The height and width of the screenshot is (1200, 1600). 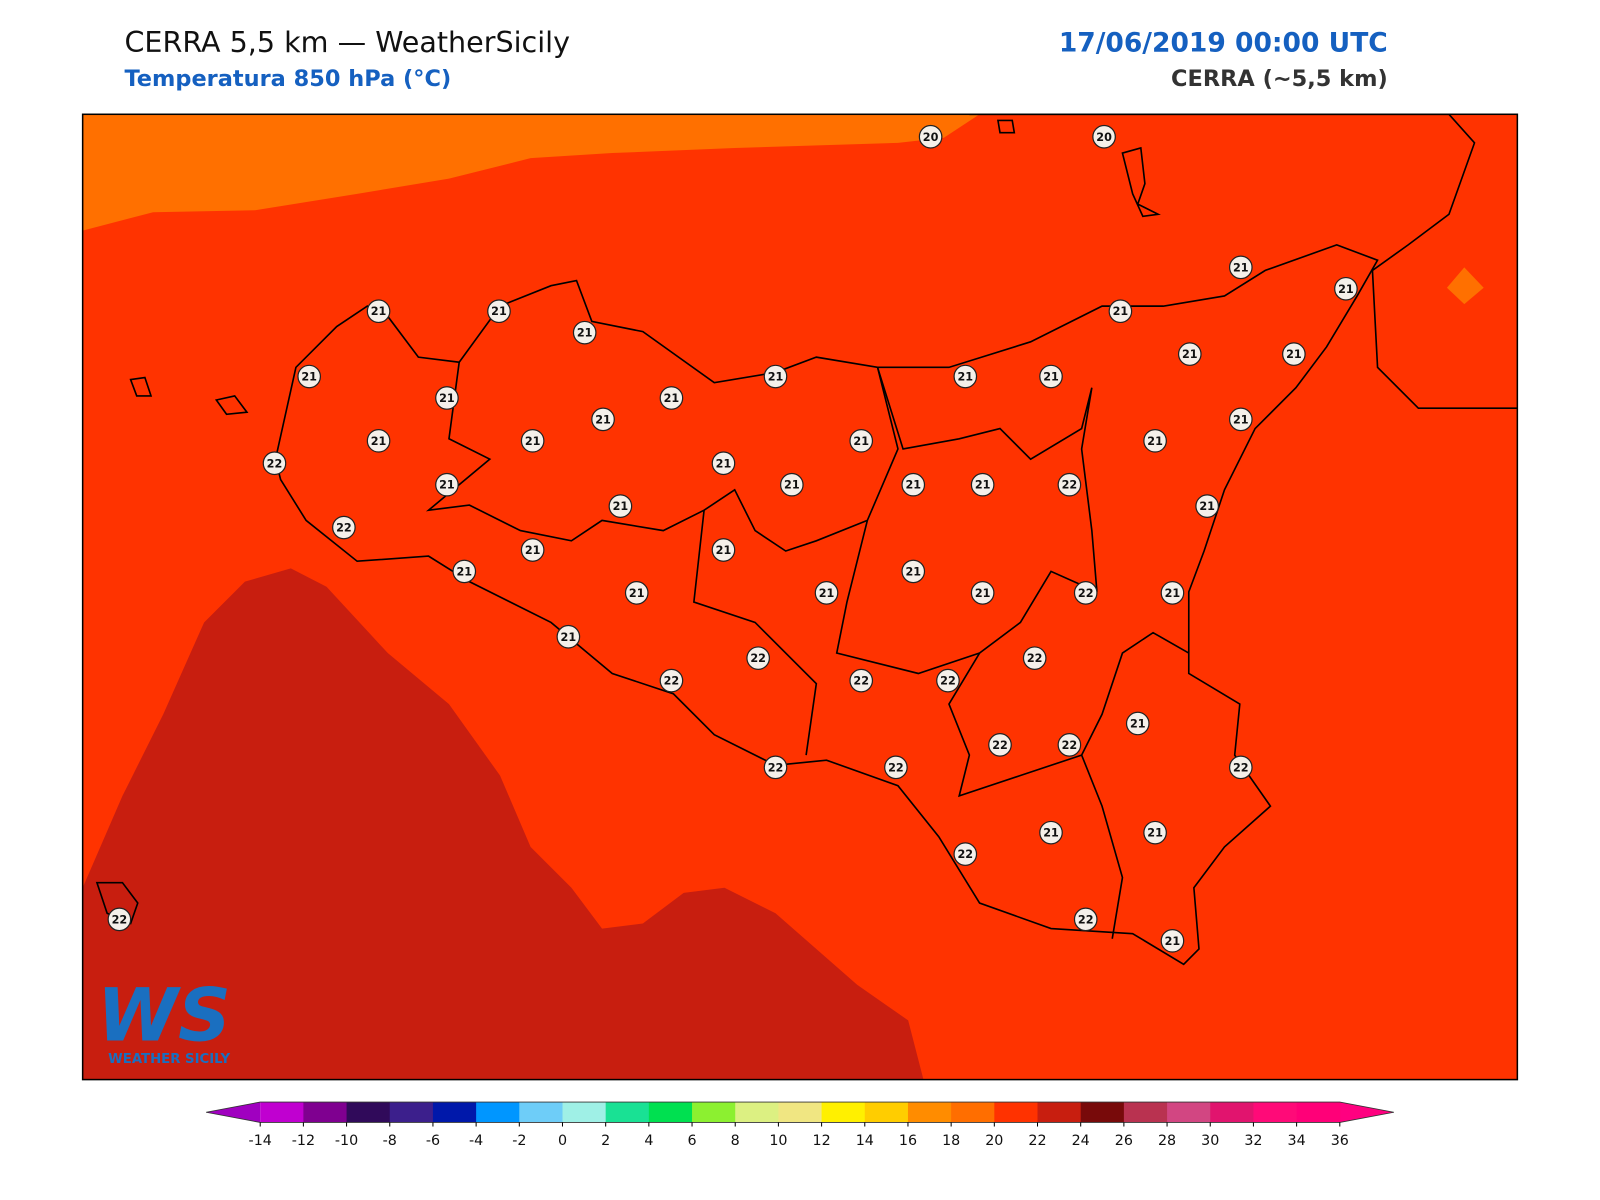 I want to click on colorbar-tick-label: -2, so click(x=519, y=1141).